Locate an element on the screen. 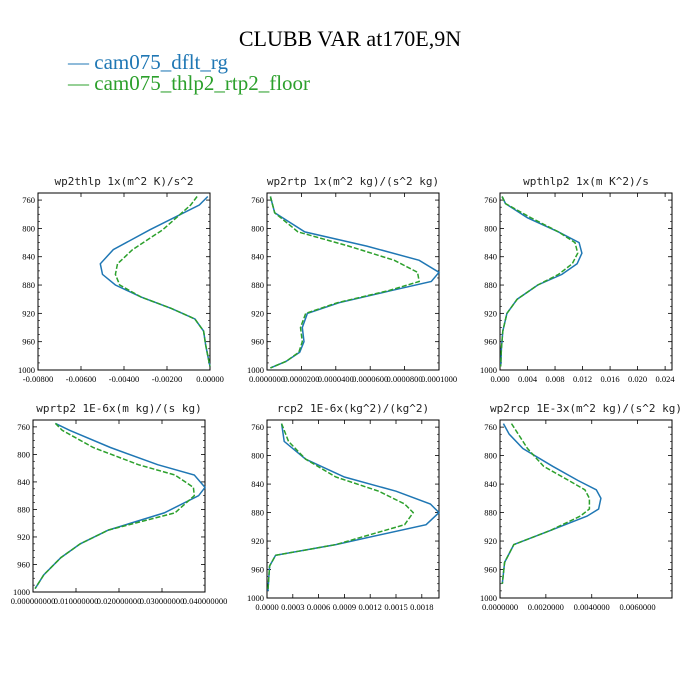 This screenshot has width=700, height=700. x-tick-label: 0.016 is located at coordinates (610, 379).